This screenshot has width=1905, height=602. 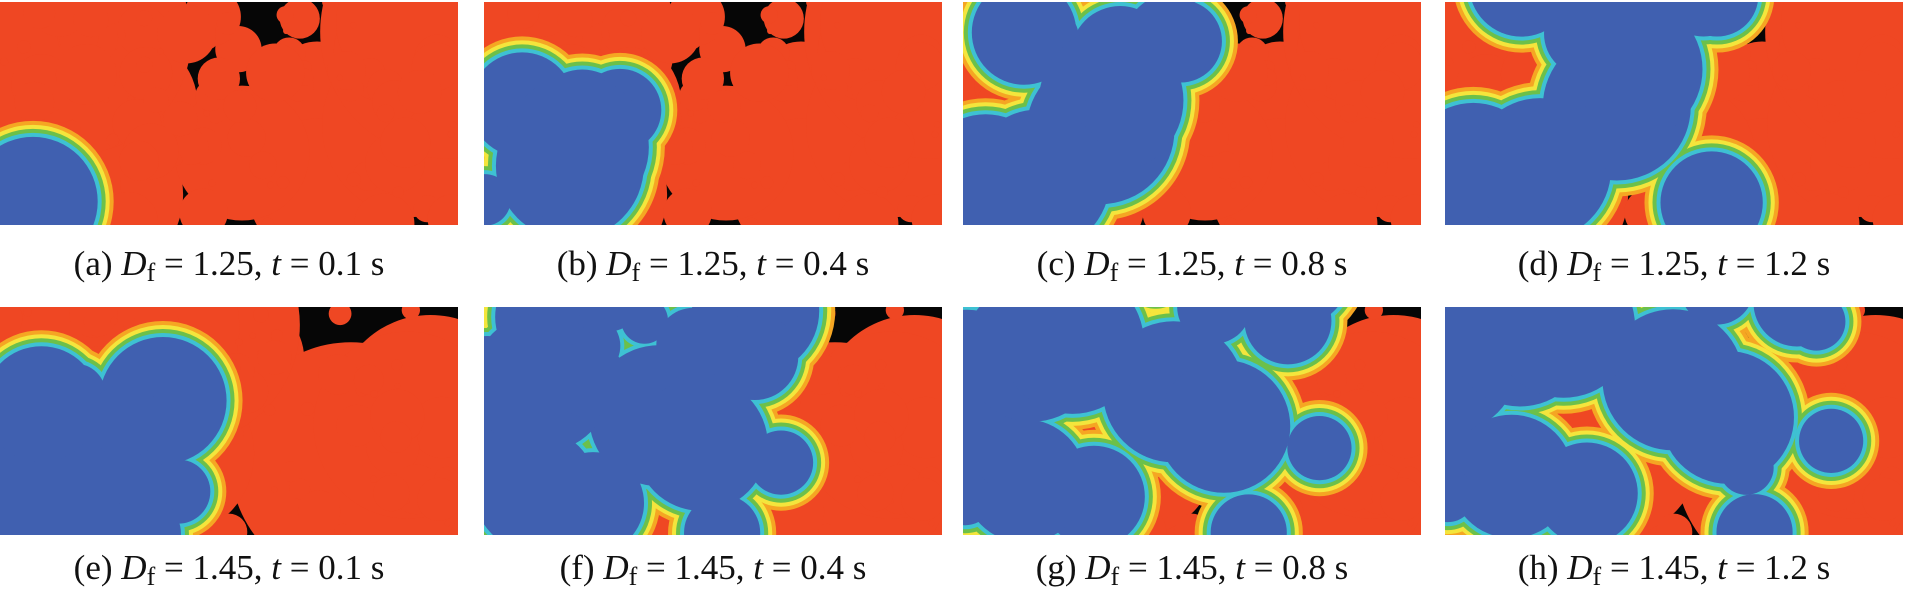 What do you see at coordinates (698, 263) in the screenshot?
I see `caption-fractal: = 1.25,` at bounding box center [698, 263].